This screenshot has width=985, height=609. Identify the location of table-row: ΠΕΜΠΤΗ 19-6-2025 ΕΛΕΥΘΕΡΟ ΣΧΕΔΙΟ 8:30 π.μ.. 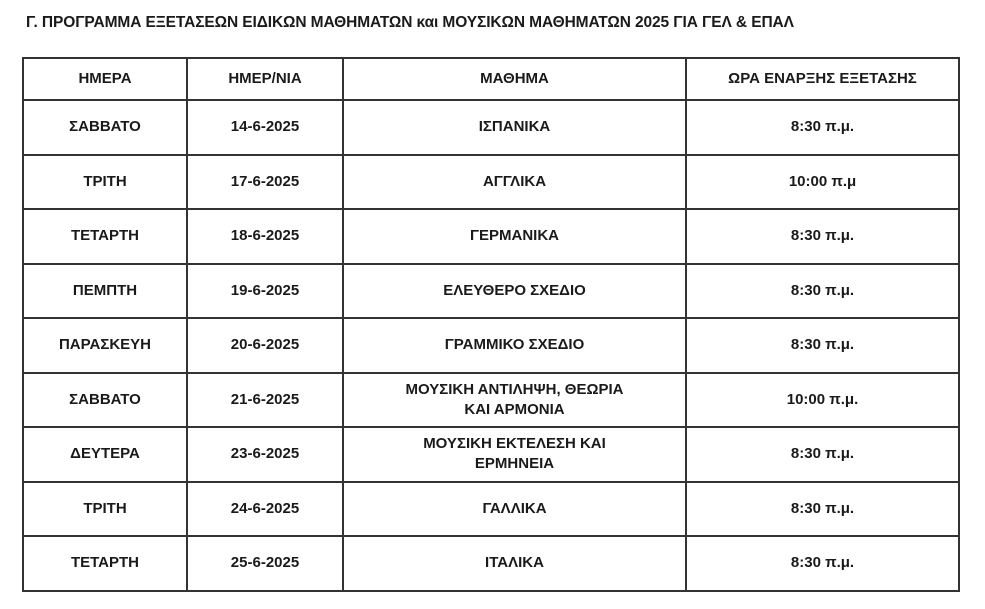
(491, 290).